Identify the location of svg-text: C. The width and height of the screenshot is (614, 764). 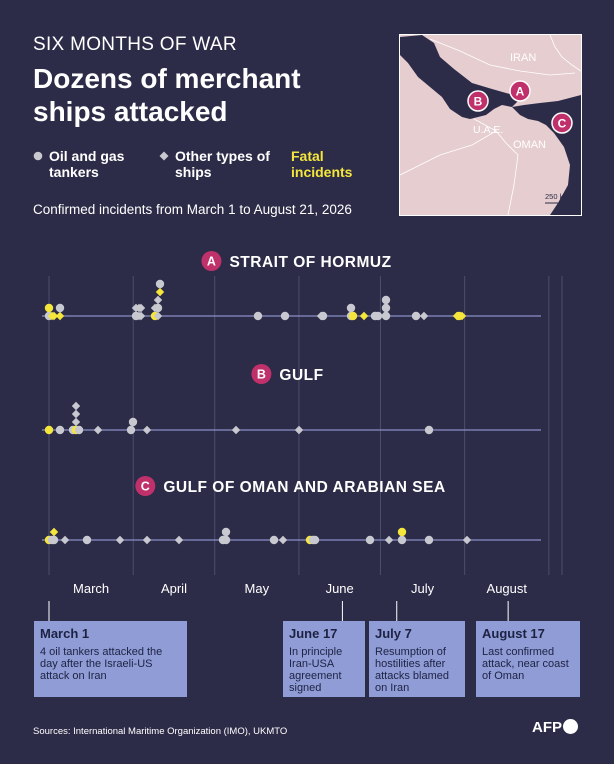
(562, 124).